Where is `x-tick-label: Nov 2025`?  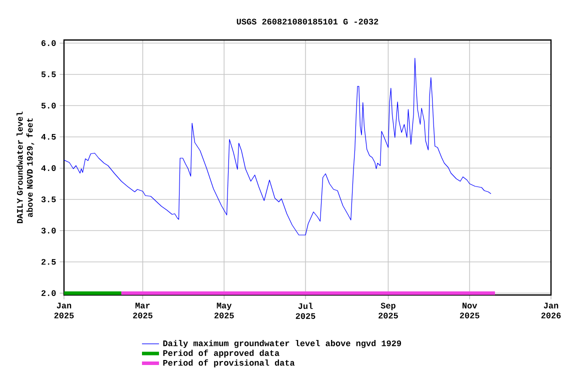 x-tick-label: Nov 2025 is located at coordinates (470, 310).